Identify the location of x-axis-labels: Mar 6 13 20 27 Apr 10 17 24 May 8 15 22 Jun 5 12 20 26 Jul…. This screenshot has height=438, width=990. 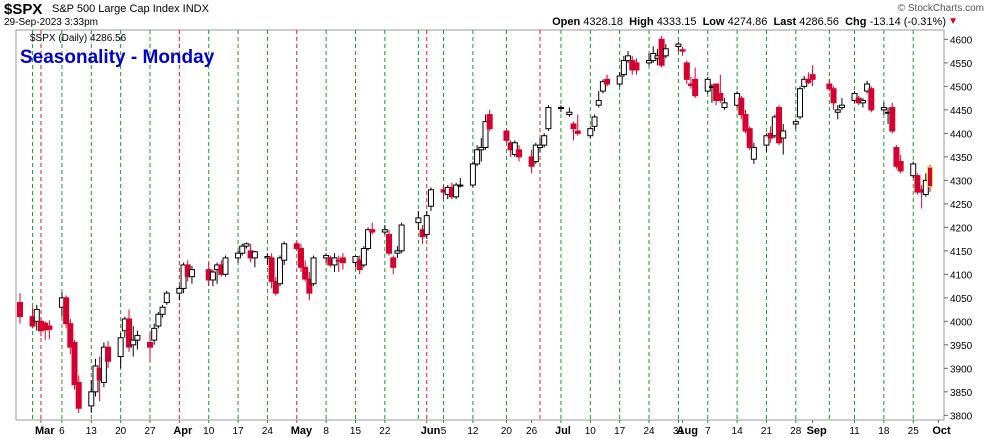
(493, 428).